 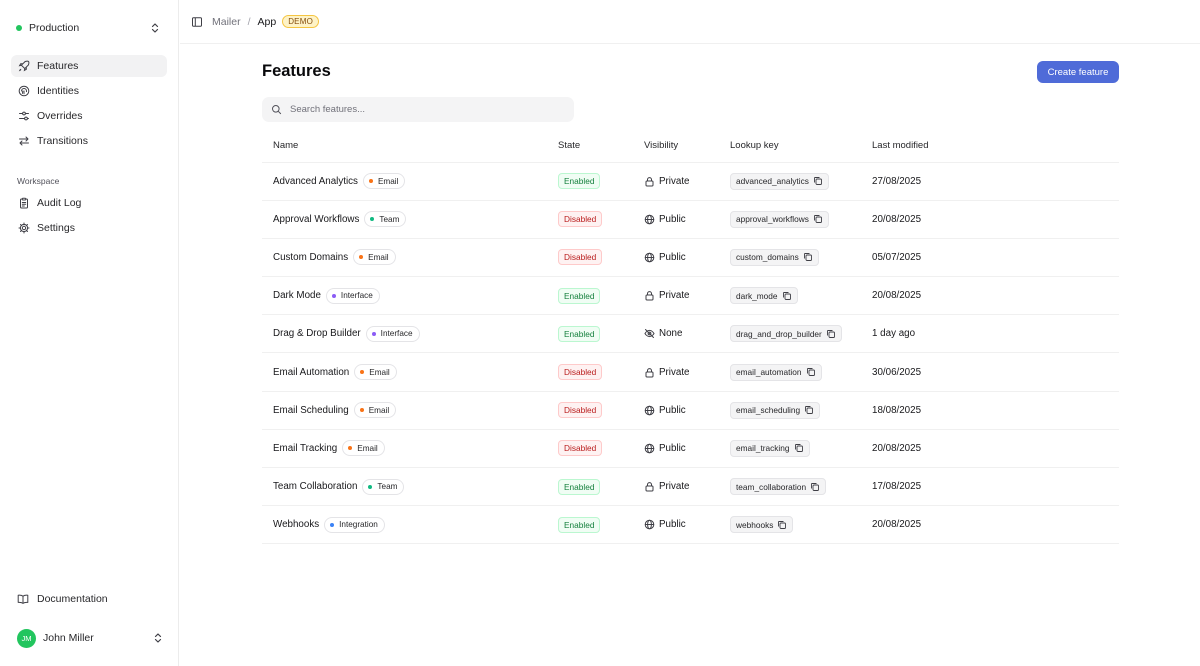 I want to click on cell-name: Custom Domains Email, so click(x=410, y=258).